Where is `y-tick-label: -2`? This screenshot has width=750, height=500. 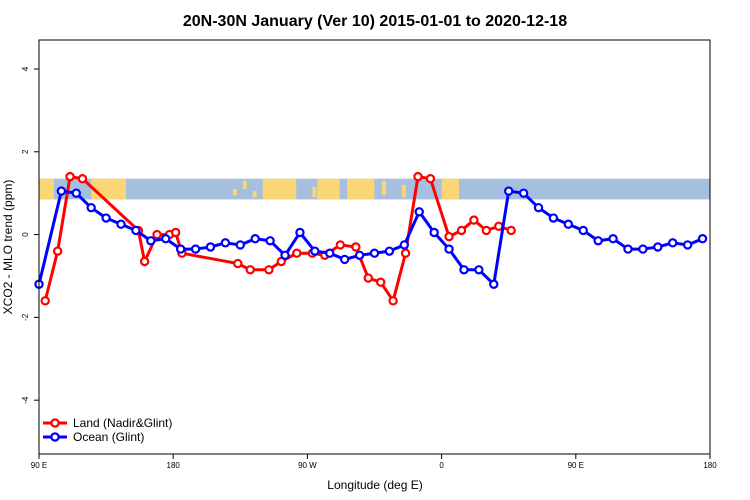
y-tick-label: -2 is located at coordinates (25, 317).